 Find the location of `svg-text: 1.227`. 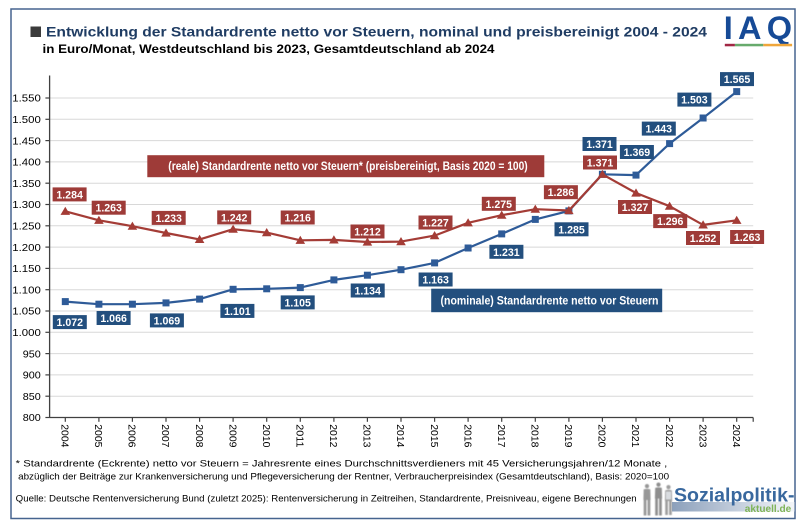

svg-text: 1.227 is located at coordinates (435, 224).